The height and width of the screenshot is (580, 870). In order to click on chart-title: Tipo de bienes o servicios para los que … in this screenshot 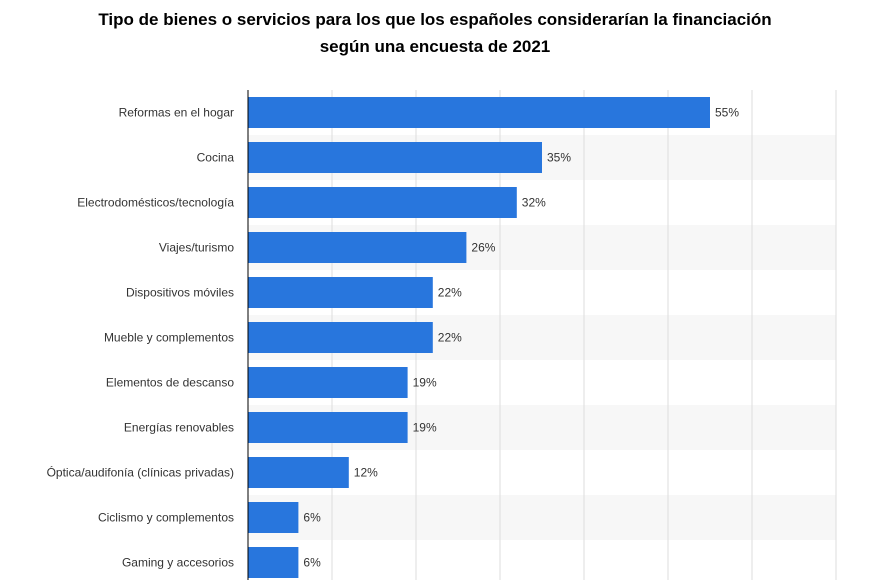, I will do `click(435, 33)`.